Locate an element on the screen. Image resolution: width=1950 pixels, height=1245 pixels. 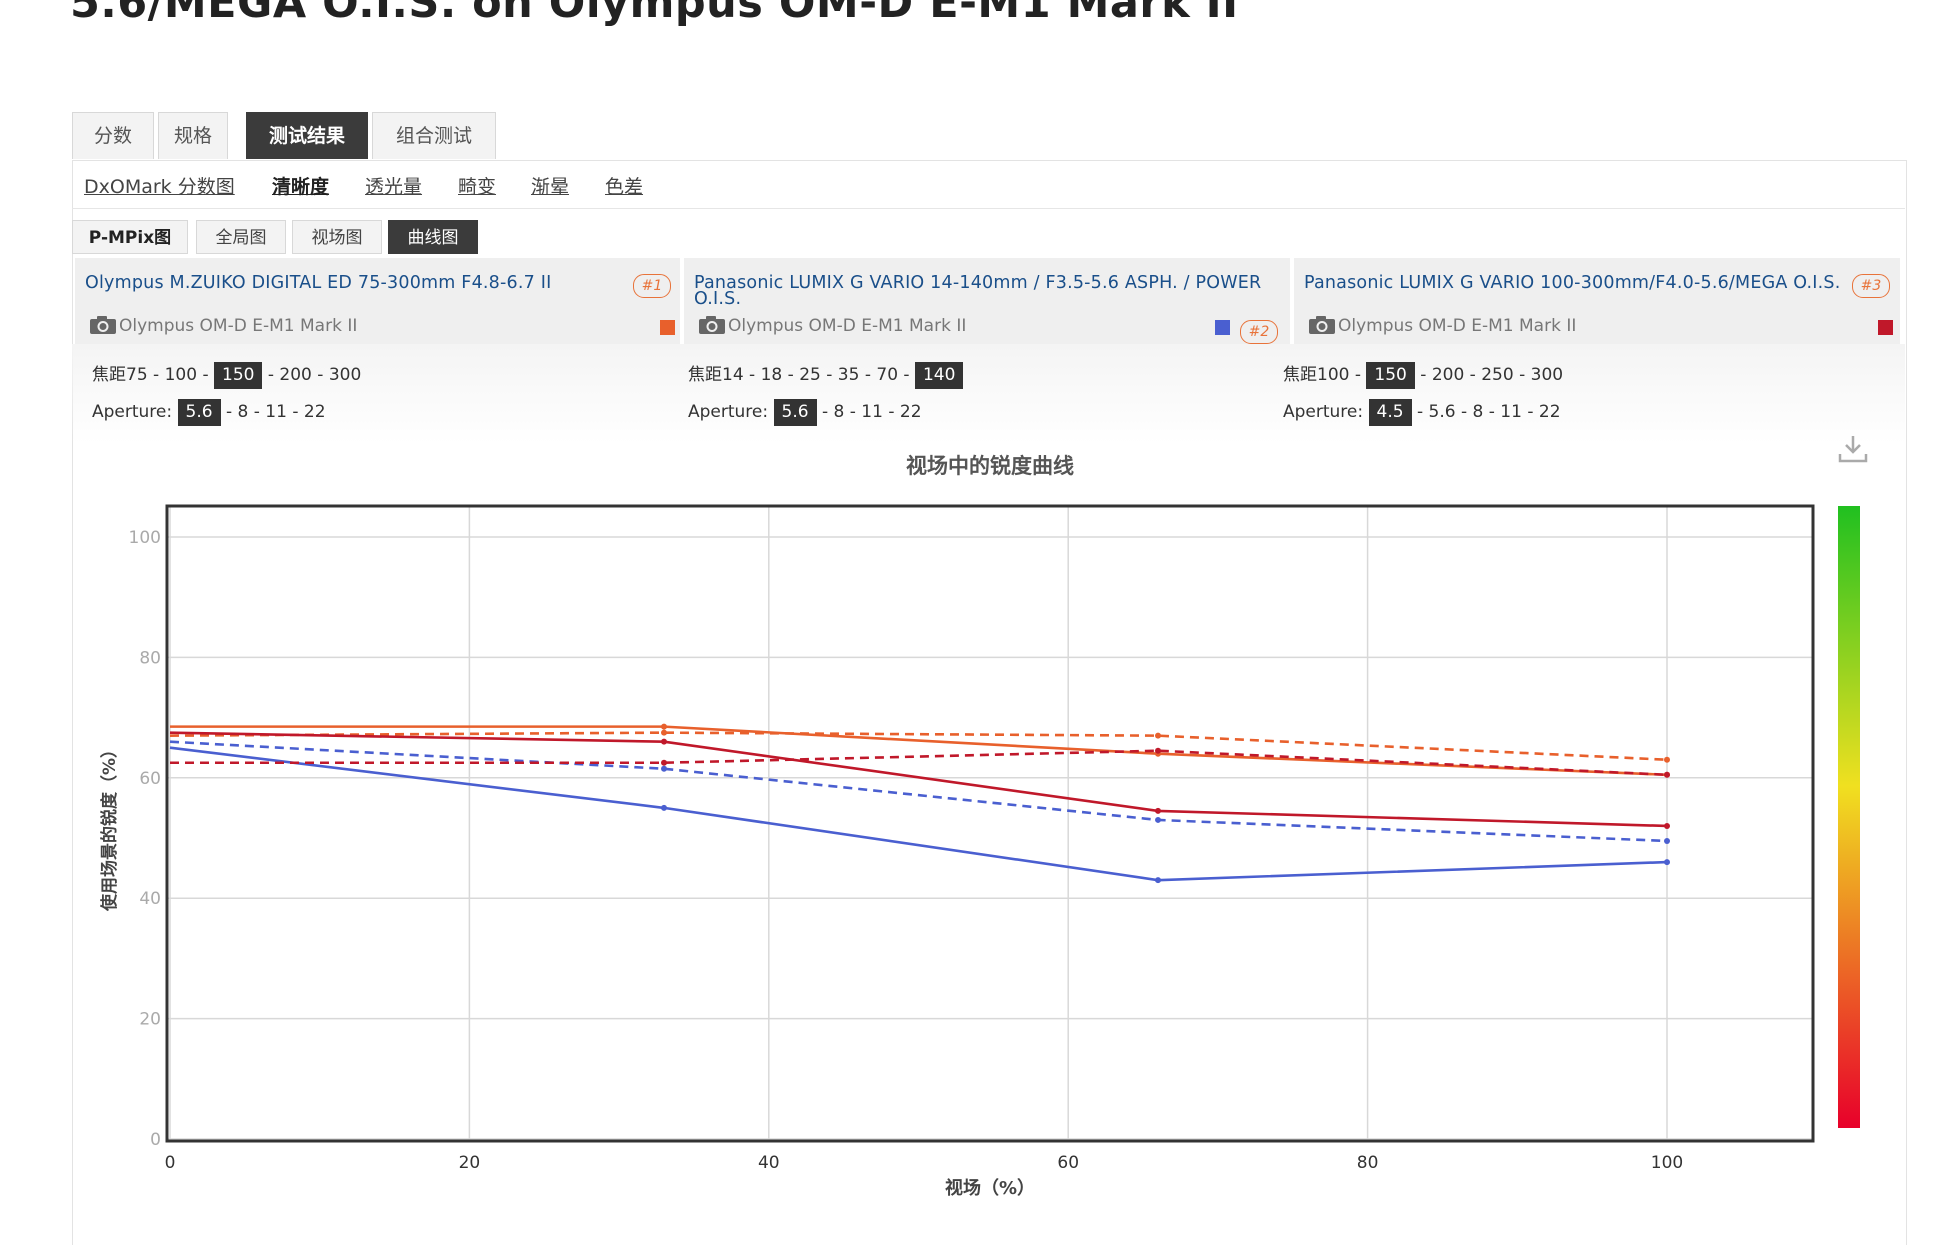
aperture-option: 4.5 is located at coordinates (1390, 412).